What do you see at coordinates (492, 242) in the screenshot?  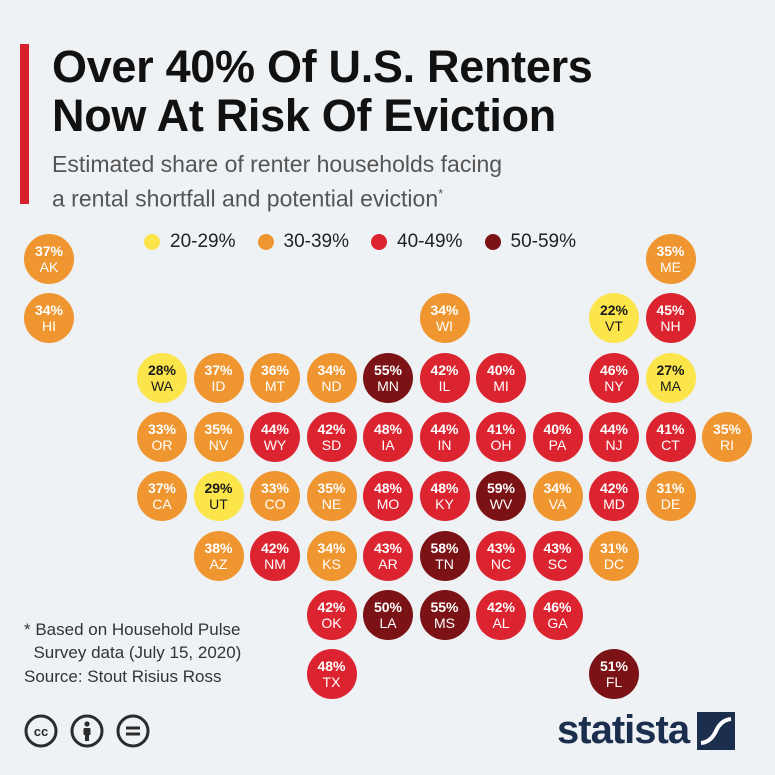 I see `legend-dot-dark-red` at bounding box center [492, 242].